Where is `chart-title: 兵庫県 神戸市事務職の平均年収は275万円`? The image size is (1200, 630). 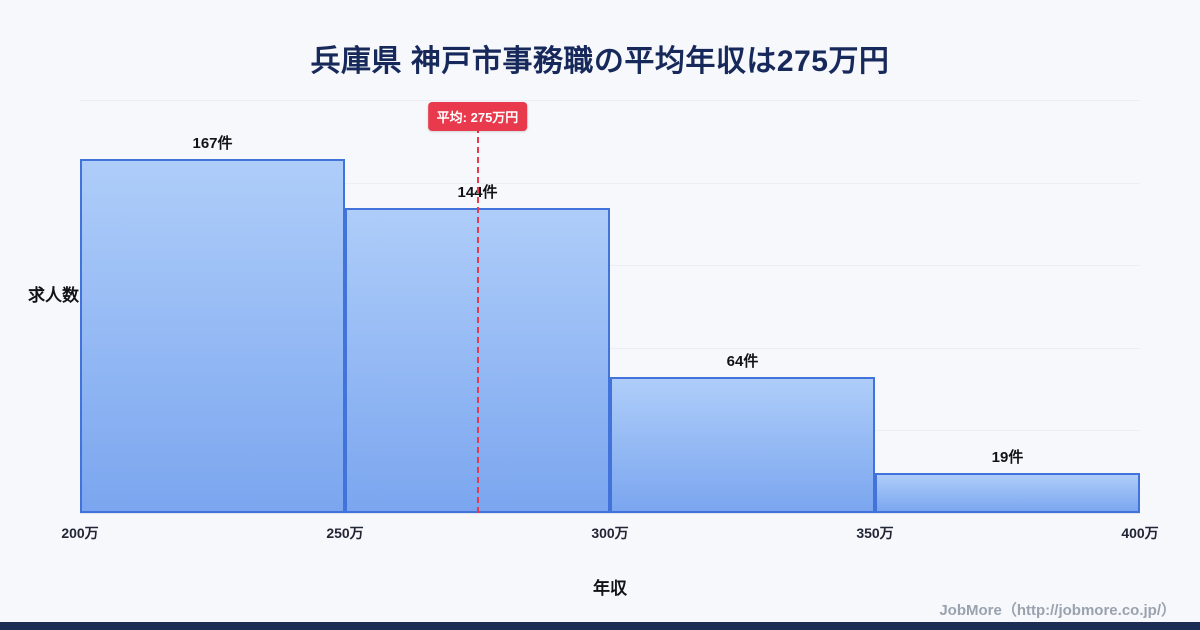 chart-title: 兵庫県 神戸市事務職の平均年収は275万円 is located at coordinates (600, 61).